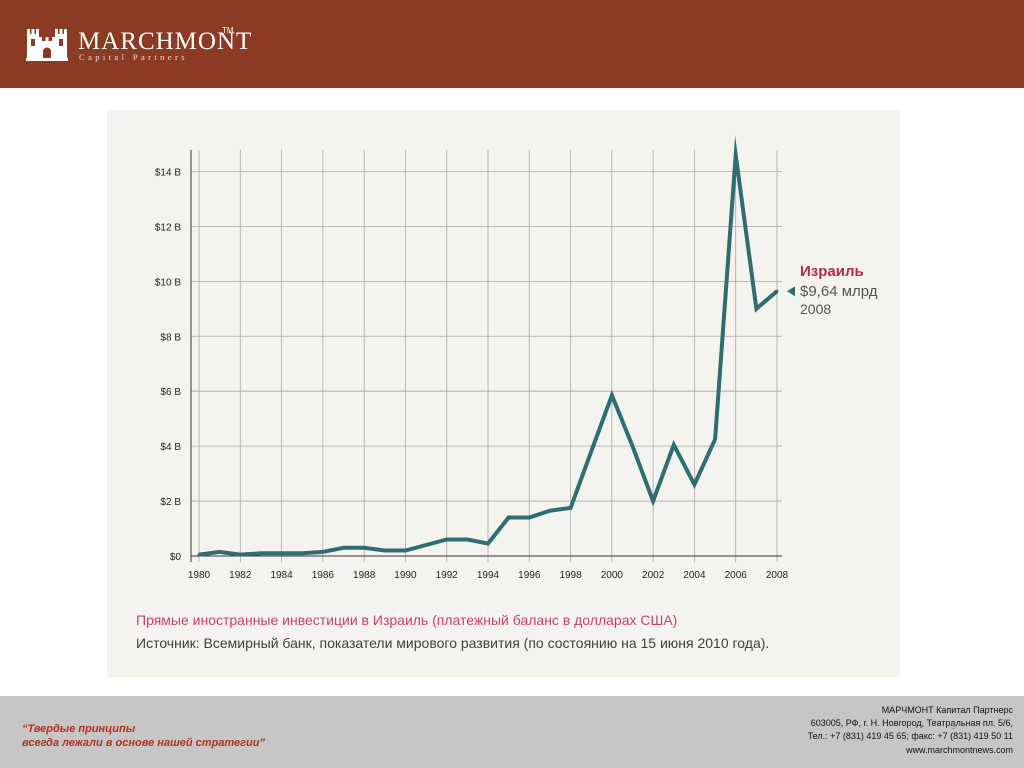 This screenshot has height=768, width=1024. I want to click on x-tick-label: 1984, so click(281, 575).